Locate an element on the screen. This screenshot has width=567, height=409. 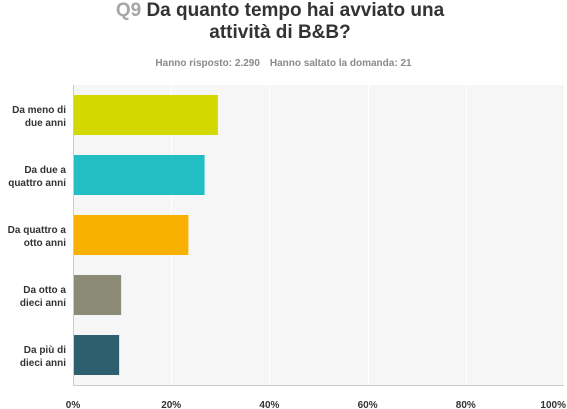
skipped-count: Hanno saltato la domanda: 21 is located at coordinates (340, 63).